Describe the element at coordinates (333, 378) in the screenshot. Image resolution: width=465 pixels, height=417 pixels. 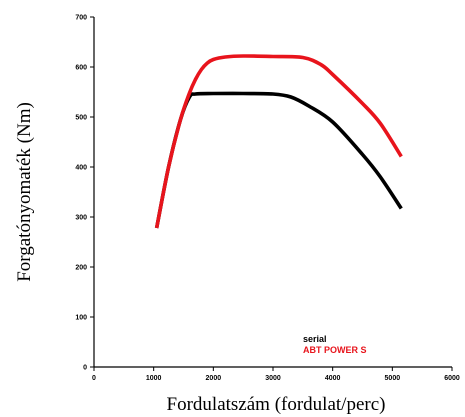
I see `x-tick-label: 4000` at that location.